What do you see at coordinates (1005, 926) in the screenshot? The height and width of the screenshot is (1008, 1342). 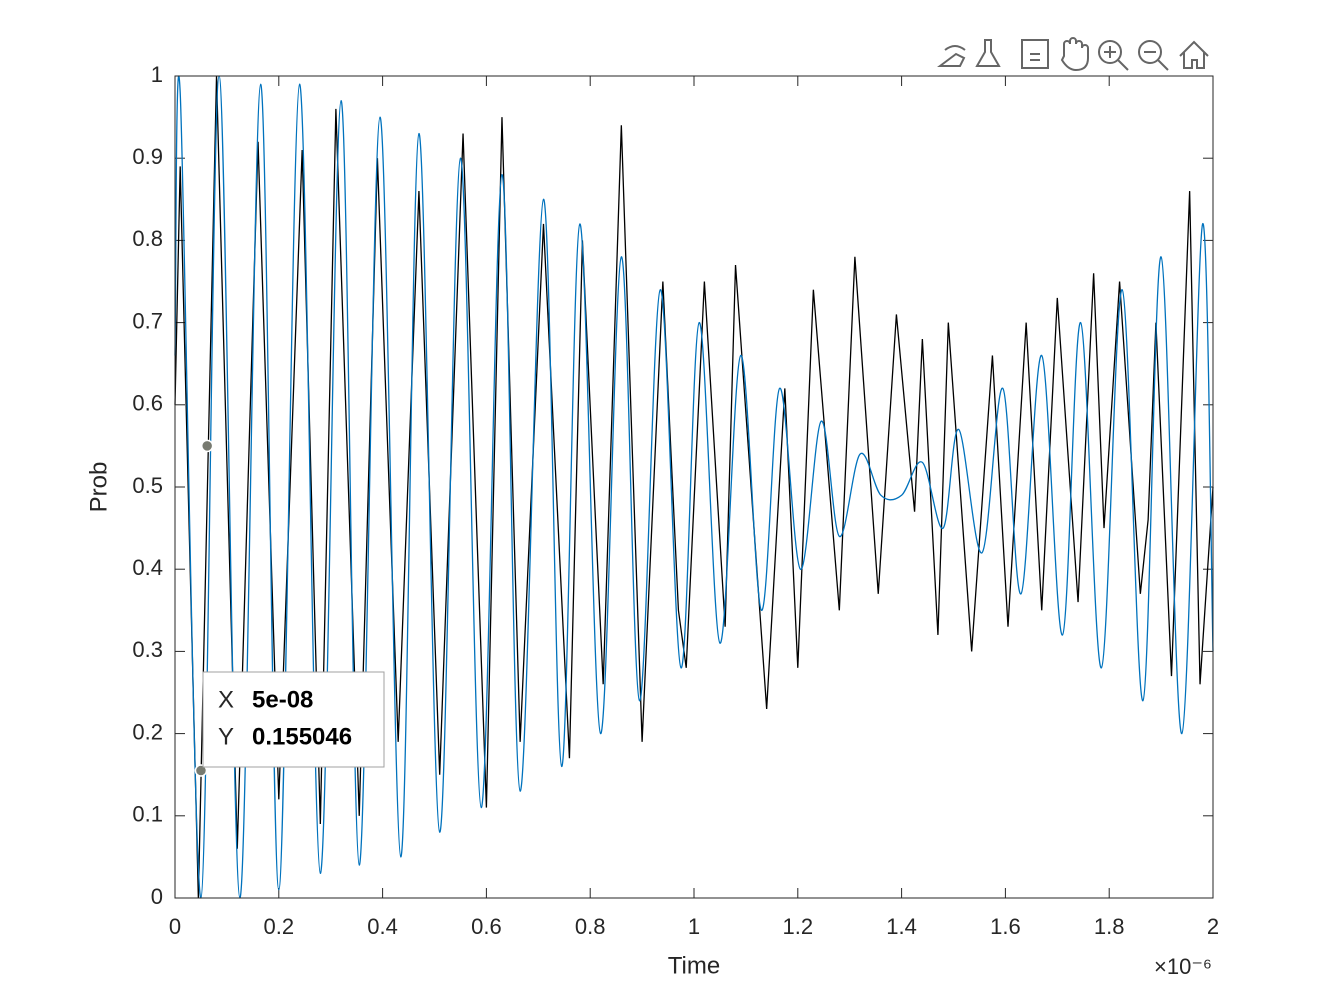 I see `x-tick-label: 1.6` at bounding box center [1005, 926].